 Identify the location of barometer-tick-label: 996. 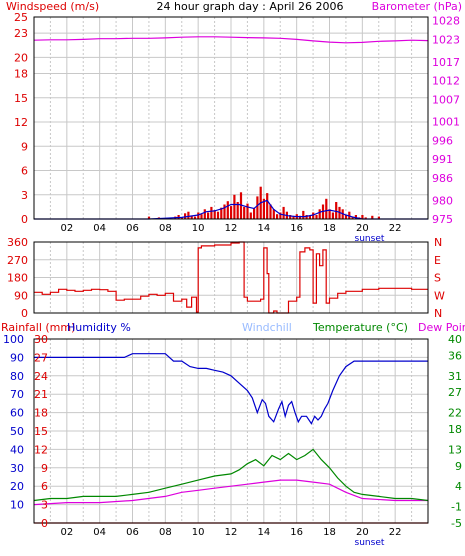
(442, 140).